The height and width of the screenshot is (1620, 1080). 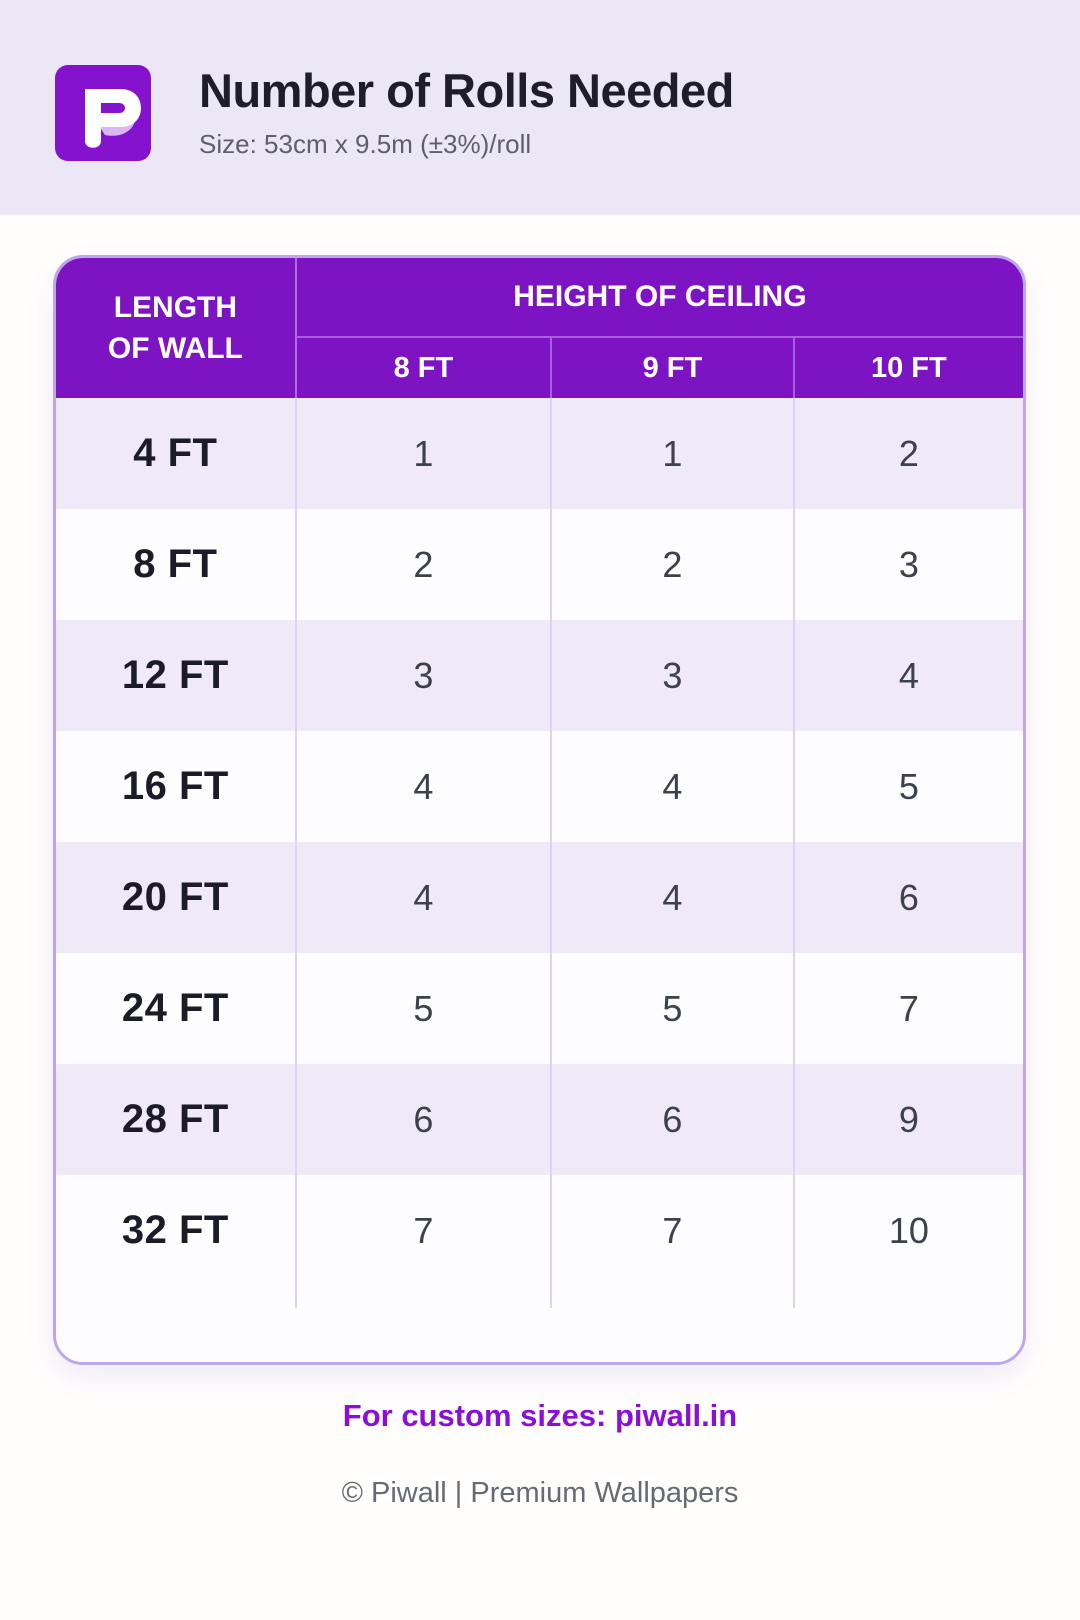 What do you see at coordinates (176, 1119) in the screenshot?
I see `row-label: 28 FT` at bounding box center [176, 1119].